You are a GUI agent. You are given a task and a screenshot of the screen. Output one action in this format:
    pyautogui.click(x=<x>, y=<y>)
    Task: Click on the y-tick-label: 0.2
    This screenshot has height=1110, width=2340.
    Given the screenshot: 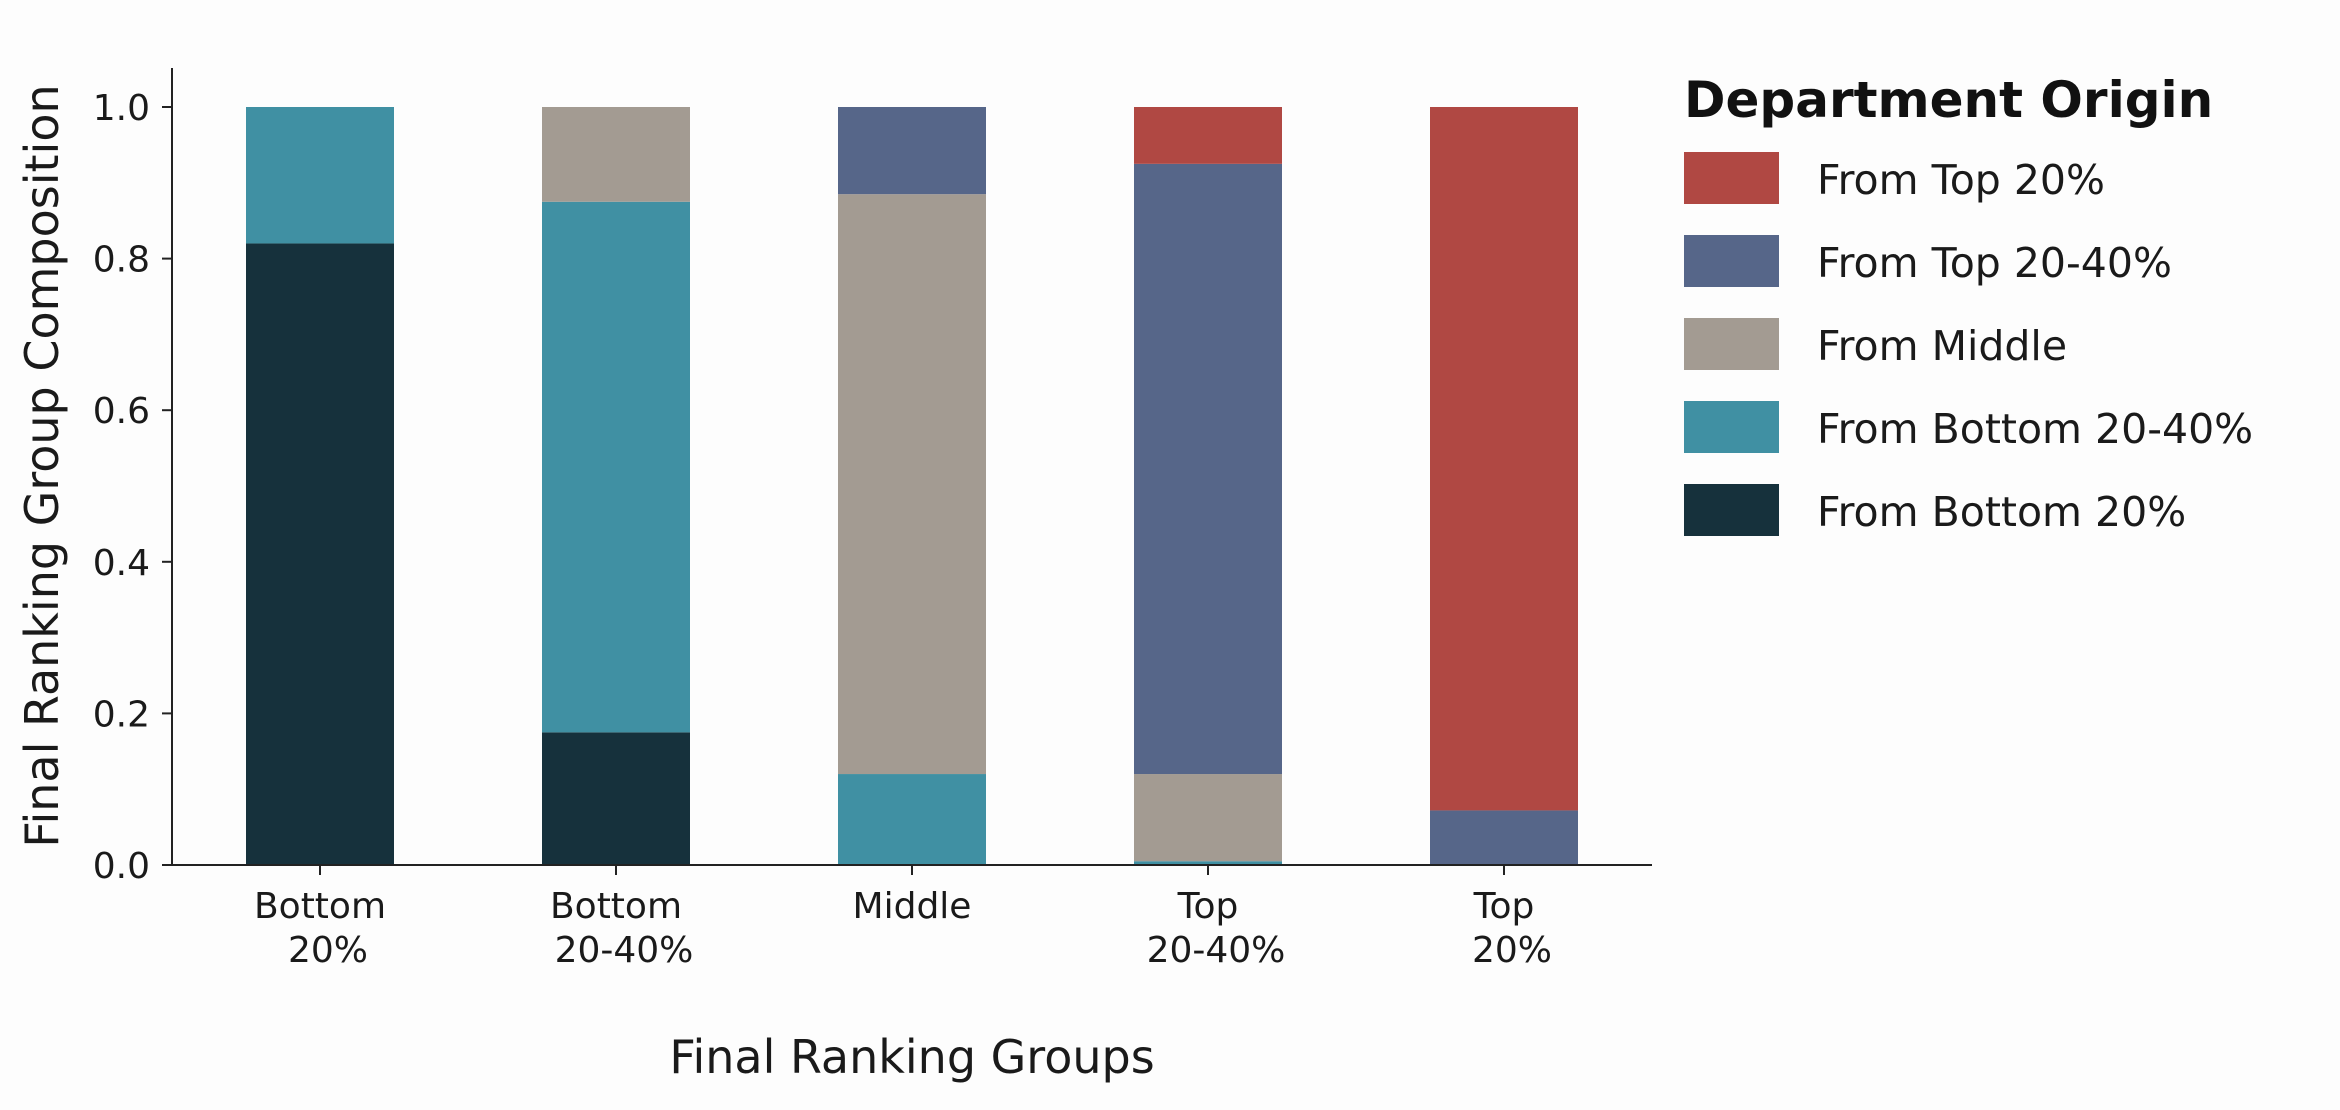 What is the action you would take?
    pyautogui.click(x=121, y=714)
    